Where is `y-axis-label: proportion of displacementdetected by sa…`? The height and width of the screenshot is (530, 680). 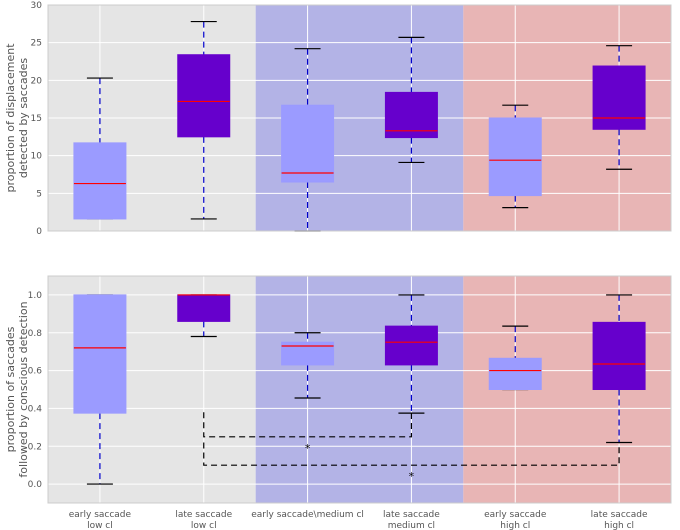 y-axis-label: proportion of displacementdetected by sa… is located at coordinates (17, 118).